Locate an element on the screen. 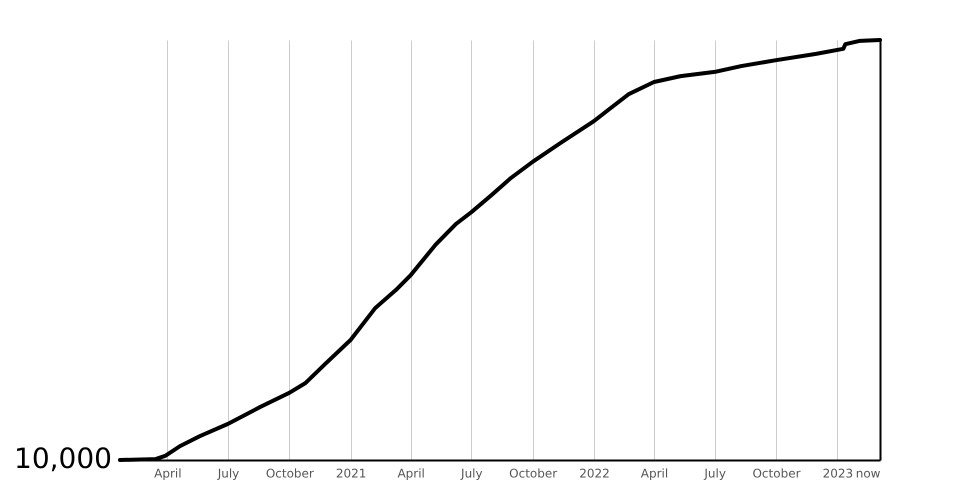  text: 10,000 is located at coordinates (63, 458).